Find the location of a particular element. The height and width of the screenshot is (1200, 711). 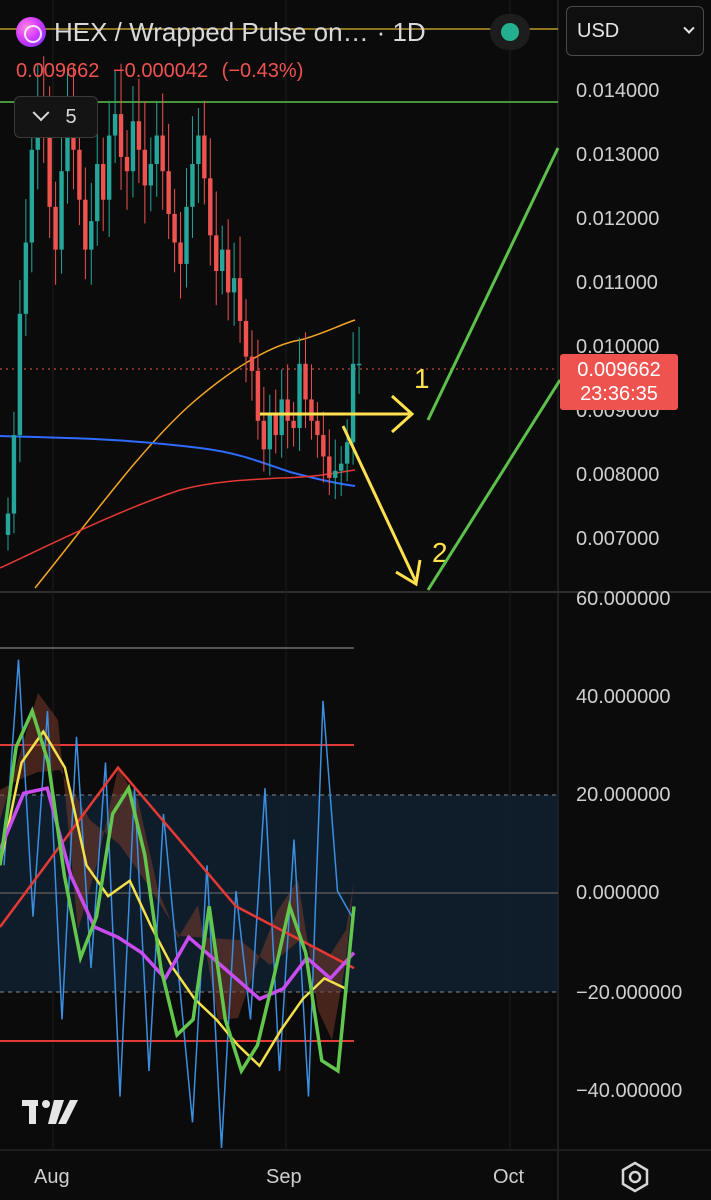

time-axis-label-aug: Aug is located at coordinates (52, 1177).